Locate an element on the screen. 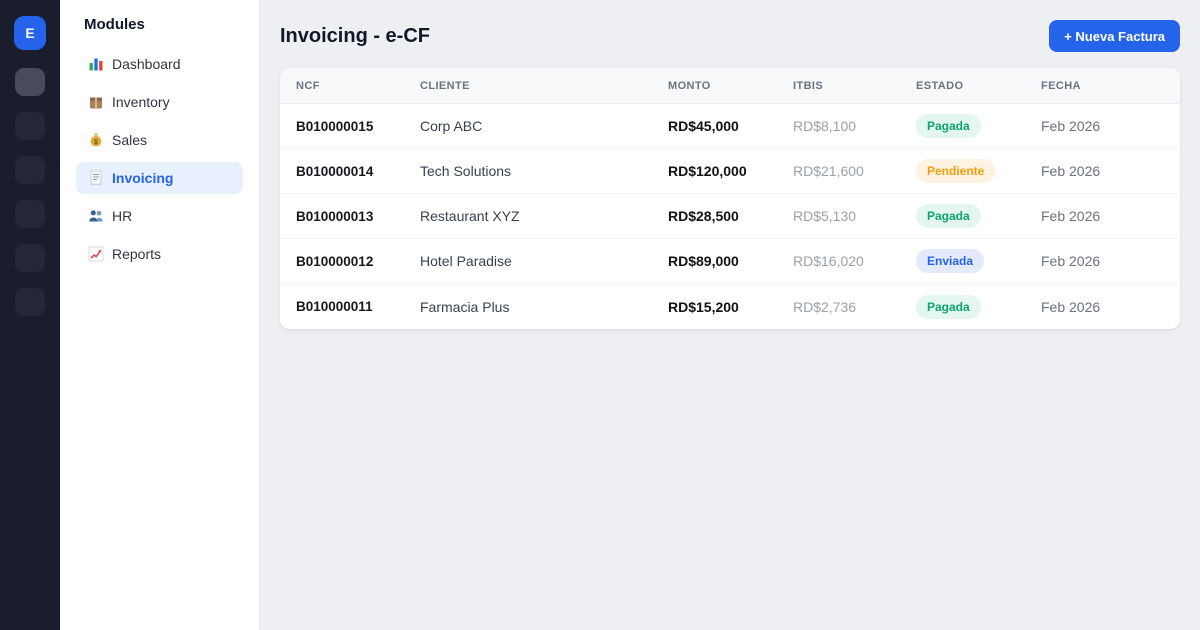  icon-rail: E is located at coordinates (30, 315).